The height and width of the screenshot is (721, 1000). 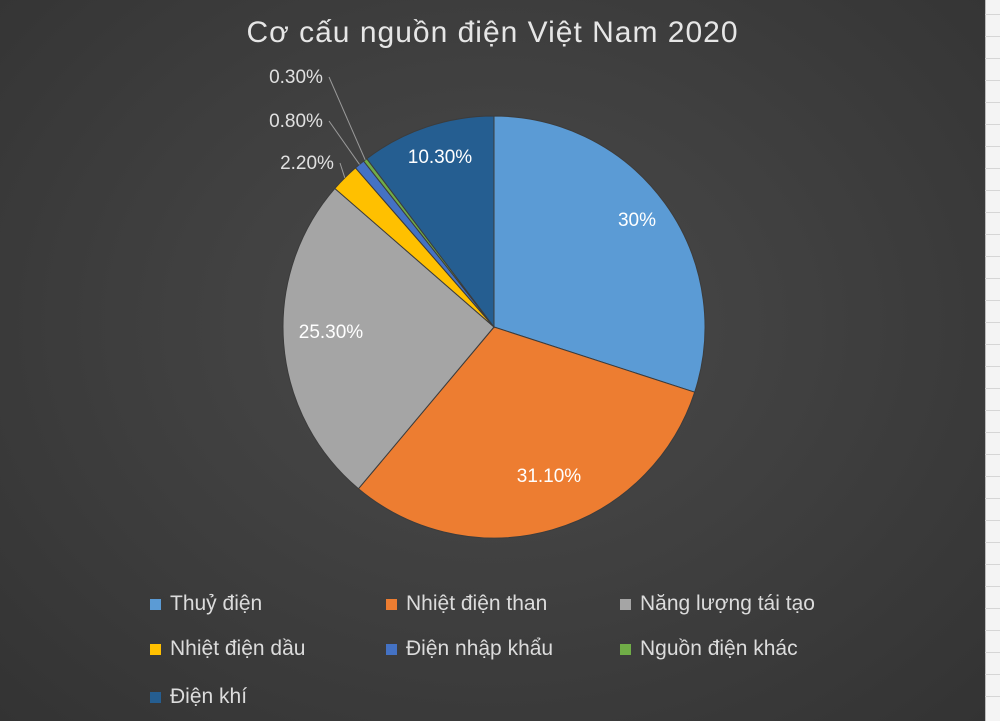 What do you see at coordinates (296, 77) in the screenshot?
I see `data-label-6: 0.30%` at bounding box center [296, 77].